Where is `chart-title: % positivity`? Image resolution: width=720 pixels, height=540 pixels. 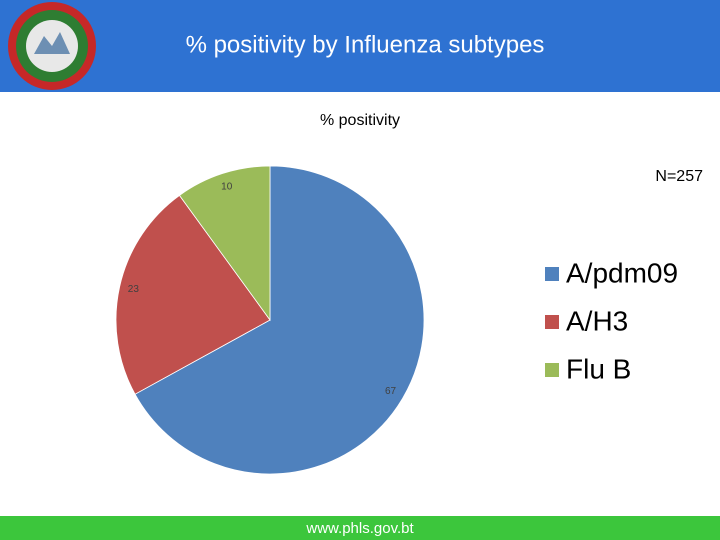
chart-title: % positivity is located at coordinates (360, 120).